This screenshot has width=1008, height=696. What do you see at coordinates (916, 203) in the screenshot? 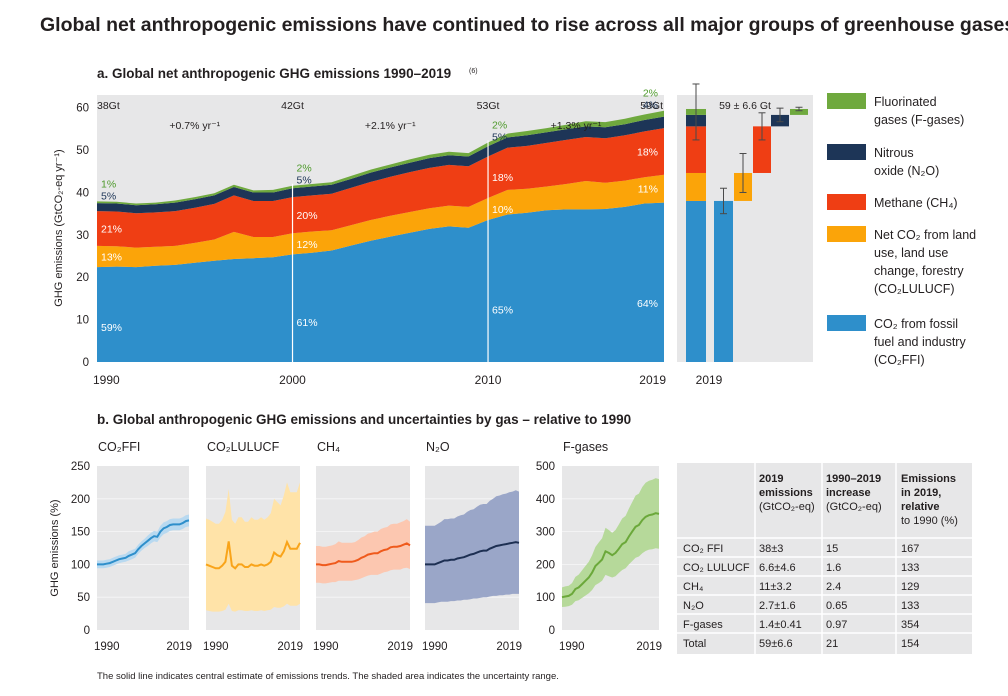
I see `legend-label-ch4: Methane (CH₄)` at bounding box center [916, 203].